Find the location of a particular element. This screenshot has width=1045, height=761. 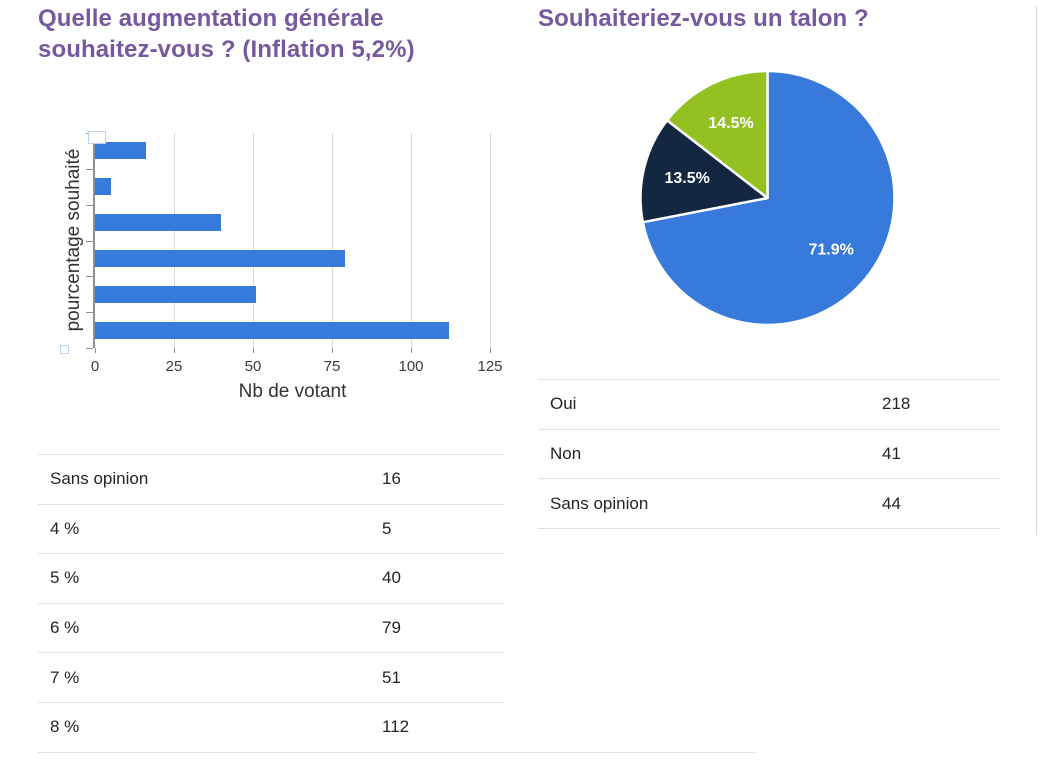

x-tick-label: 50 is located at coordinates (253, 366).